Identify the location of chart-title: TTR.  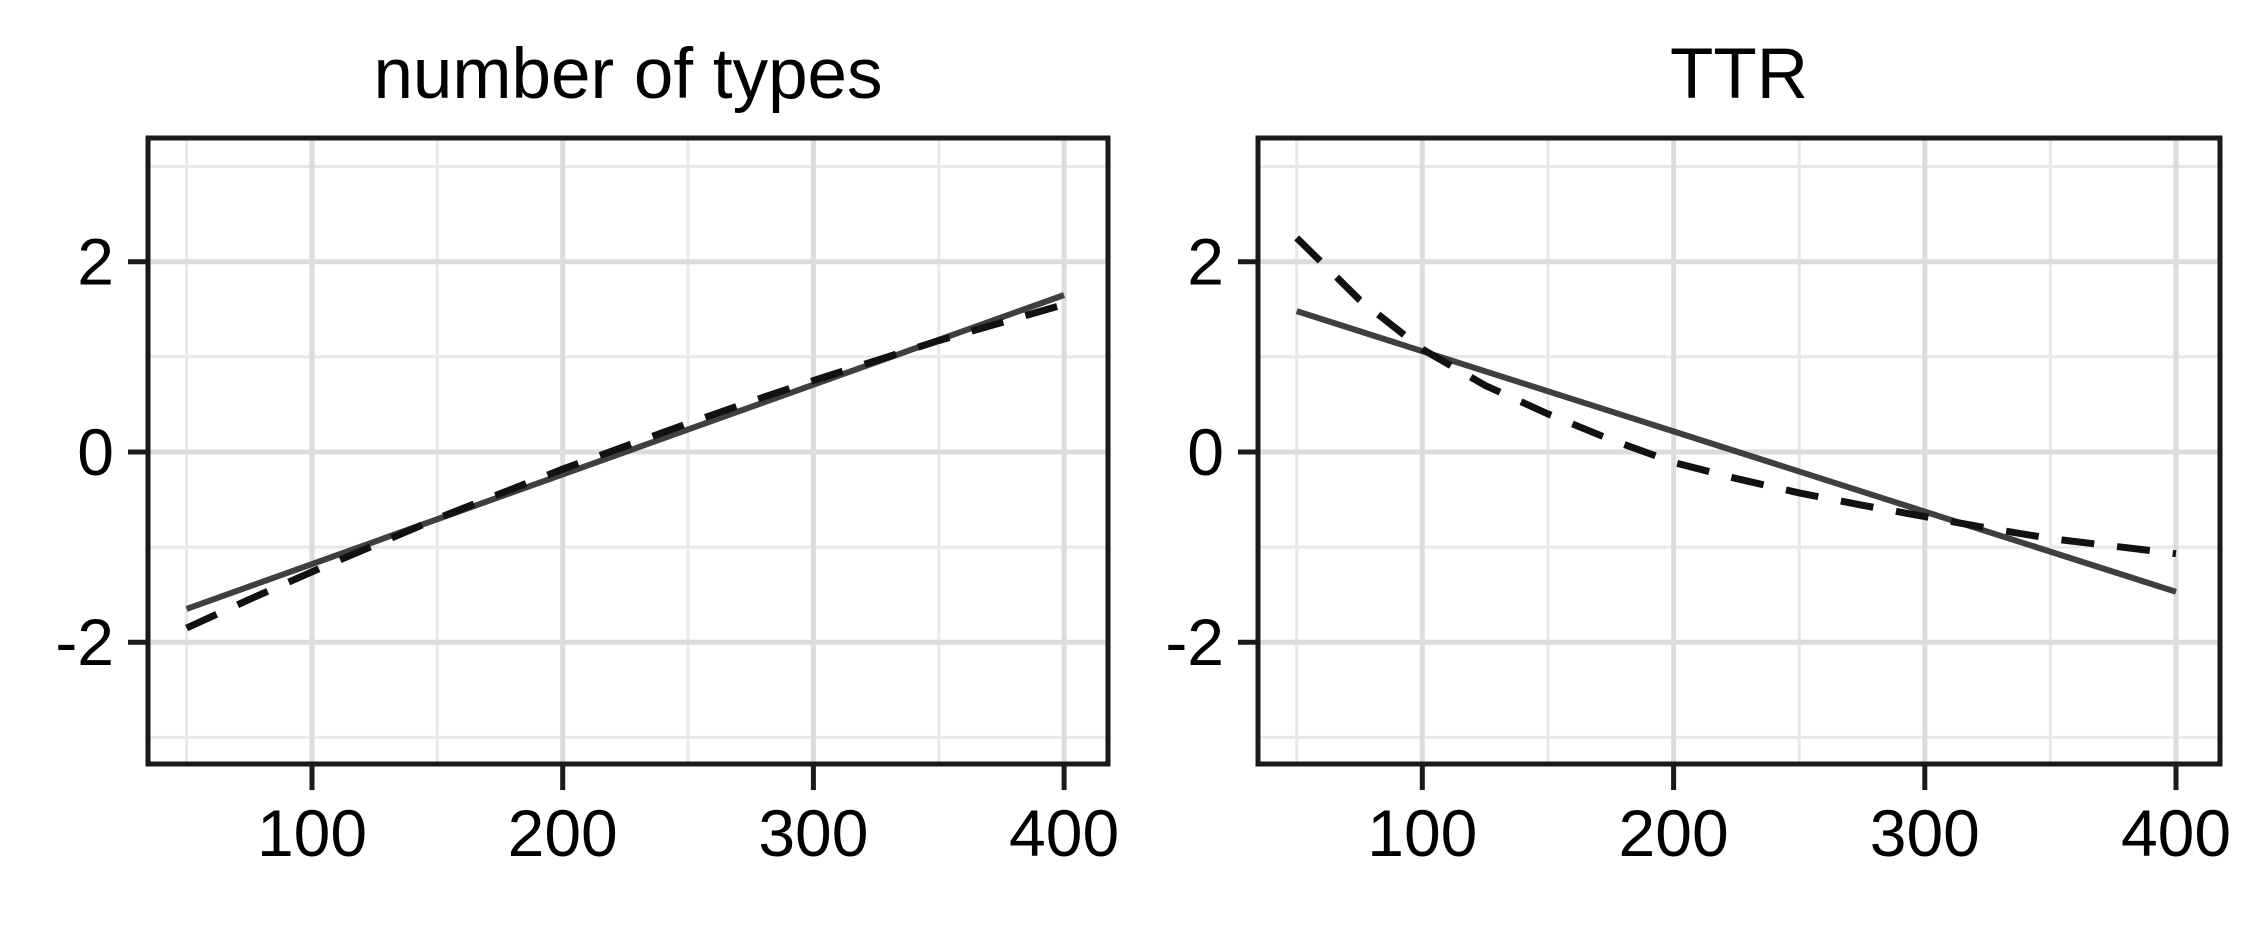
(1739, 74).